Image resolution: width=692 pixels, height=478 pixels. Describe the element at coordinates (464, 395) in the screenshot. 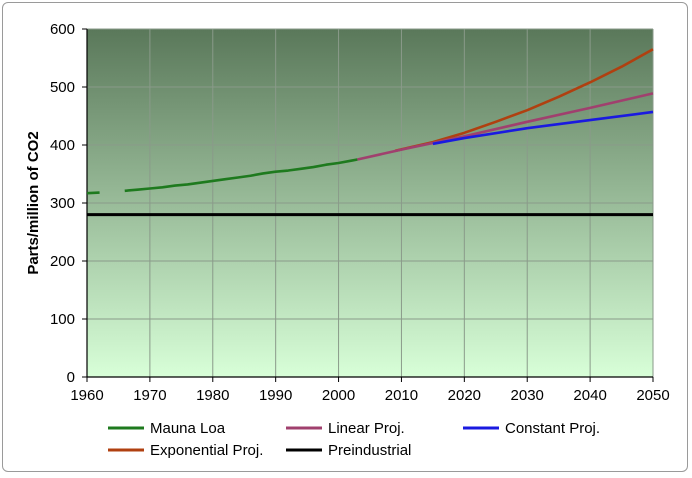

I see `x-tick-label: 2020` at that location.